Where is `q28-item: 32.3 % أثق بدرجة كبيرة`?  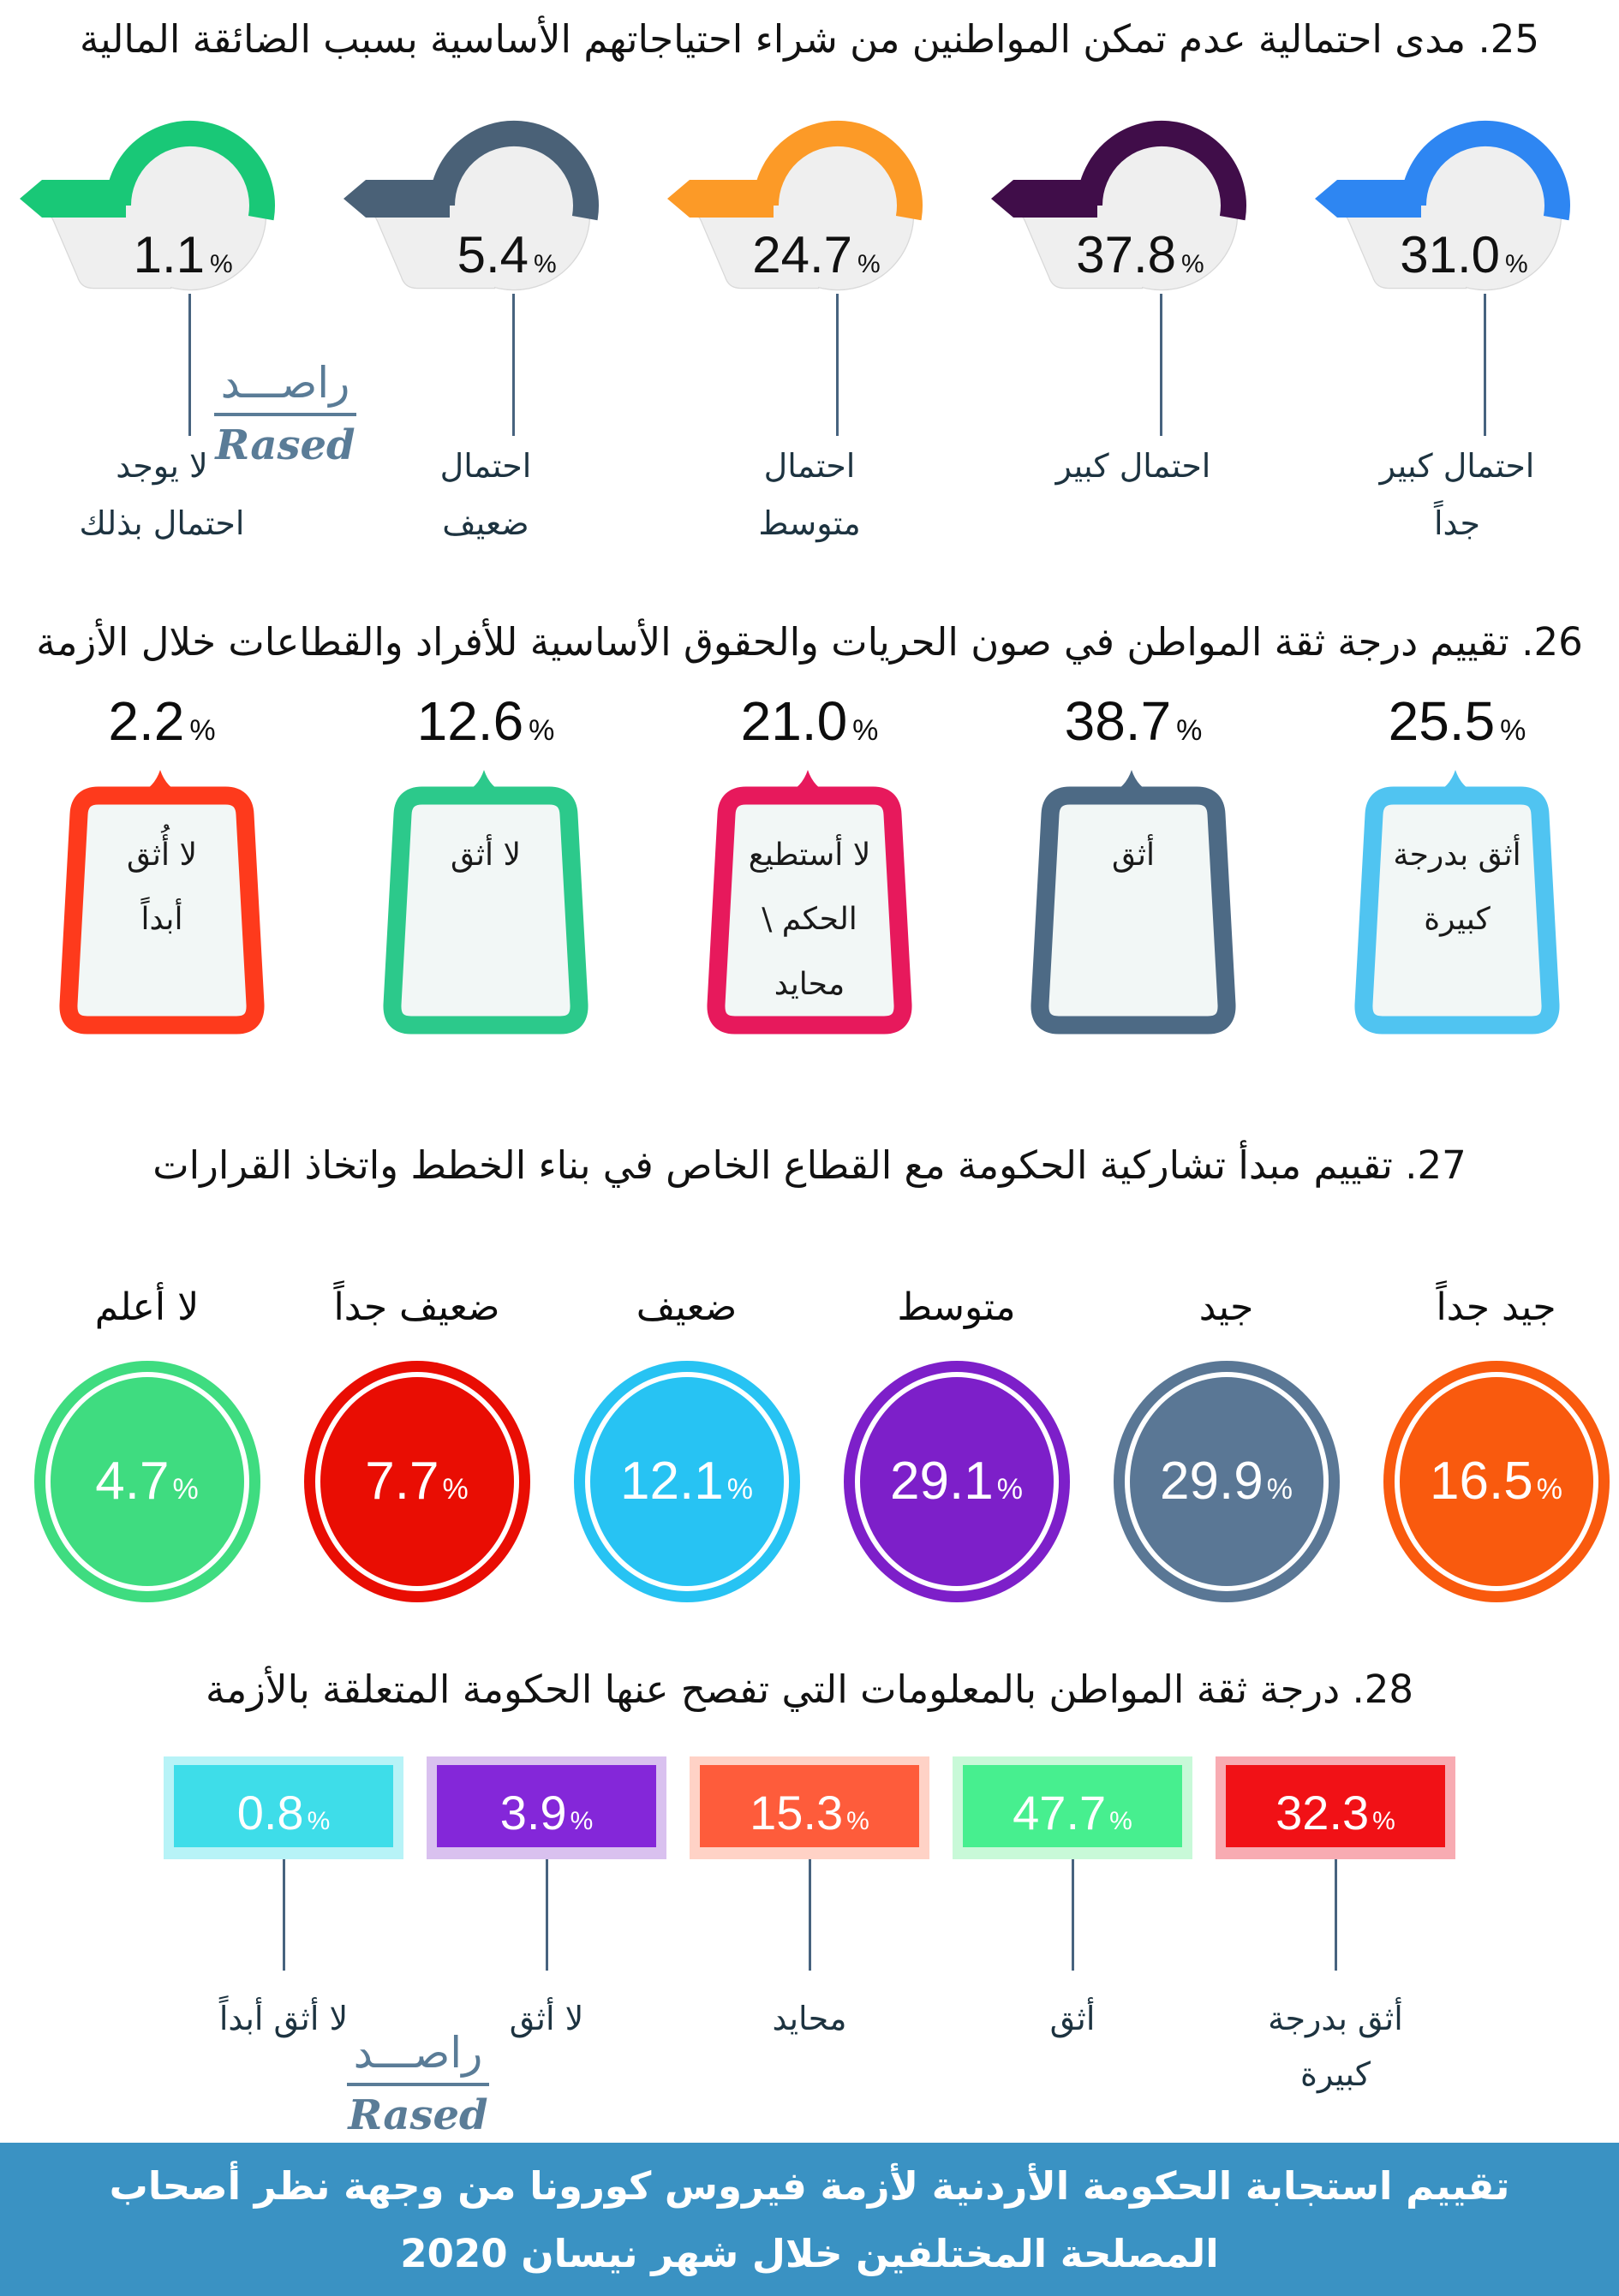
q28-item: 32.3 % أثق بدرجة كبيرة is located at coordinates (1335, 1929).